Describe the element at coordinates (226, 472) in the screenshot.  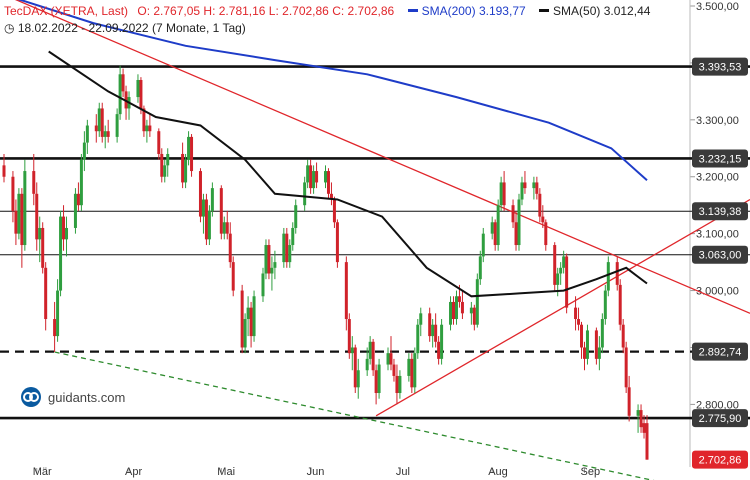
I see `x-tick-label: Mai` at that location.